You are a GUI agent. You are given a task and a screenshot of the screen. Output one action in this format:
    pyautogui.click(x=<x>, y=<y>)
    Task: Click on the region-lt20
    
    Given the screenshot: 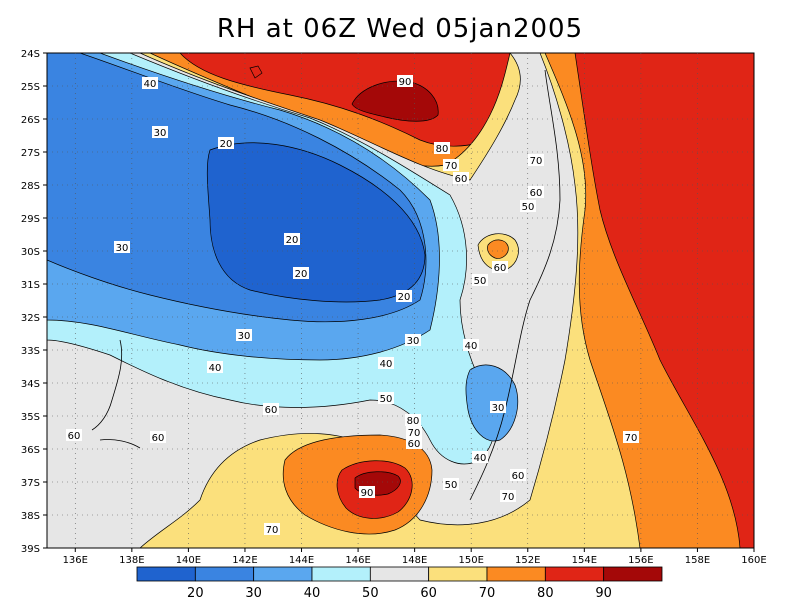 What is the action you would take?
    pyautogui.click(x=316, y=222)
    